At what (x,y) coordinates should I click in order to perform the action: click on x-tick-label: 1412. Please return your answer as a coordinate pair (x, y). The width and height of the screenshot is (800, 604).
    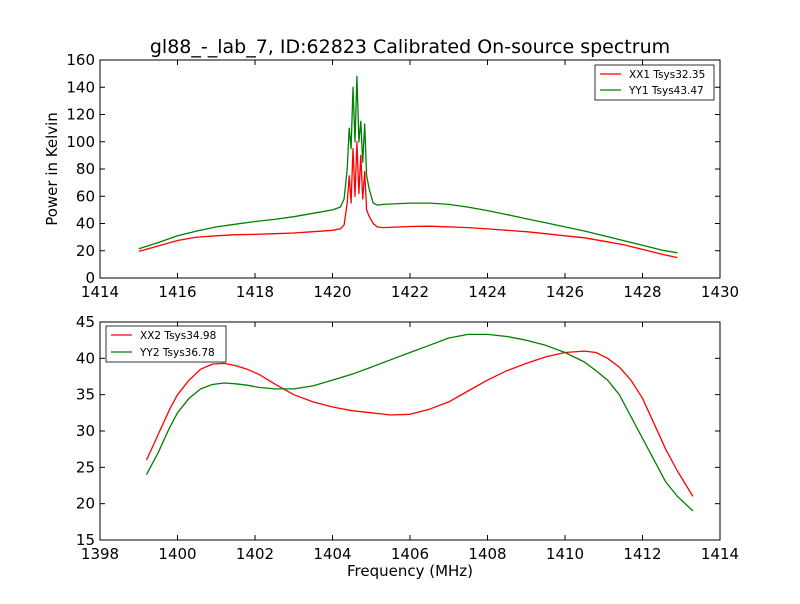
    Looking at the image, I should click on (642, 554).